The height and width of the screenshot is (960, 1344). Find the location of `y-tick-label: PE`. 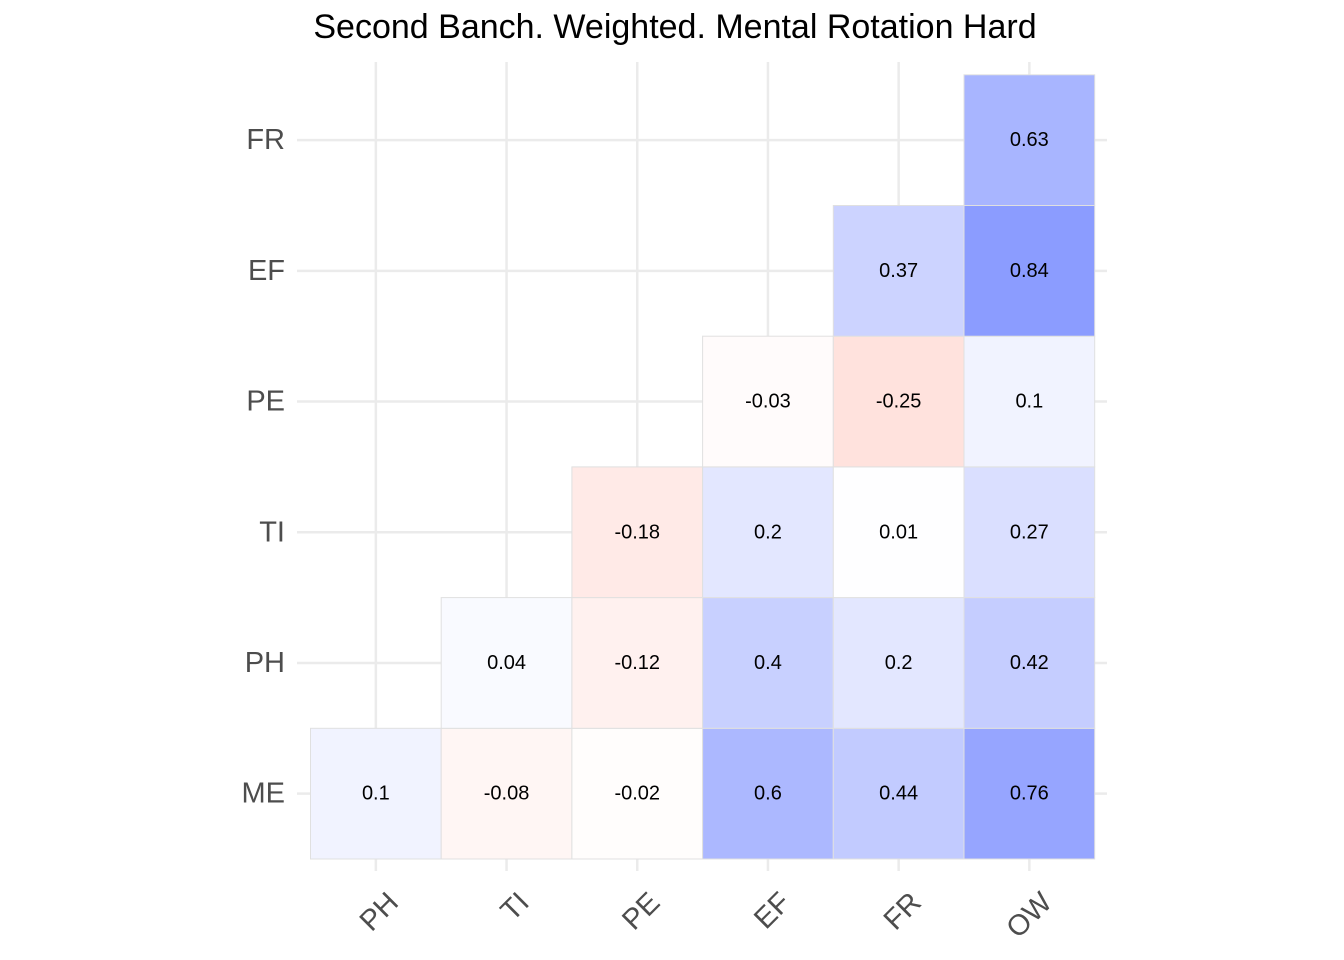

y-tick-label: PE is located at coordinates (265, 402).